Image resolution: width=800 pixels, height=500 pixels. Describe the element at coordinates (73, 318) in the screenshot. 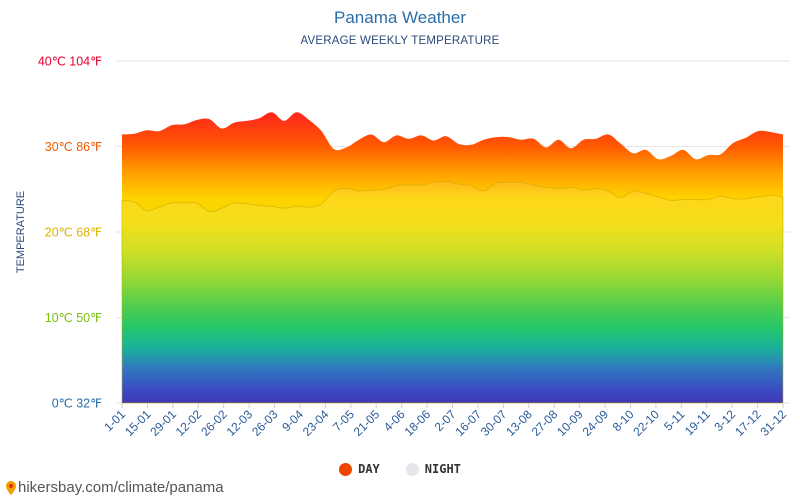

I see `y-tick-label: 10℃ 50℉` at that location.